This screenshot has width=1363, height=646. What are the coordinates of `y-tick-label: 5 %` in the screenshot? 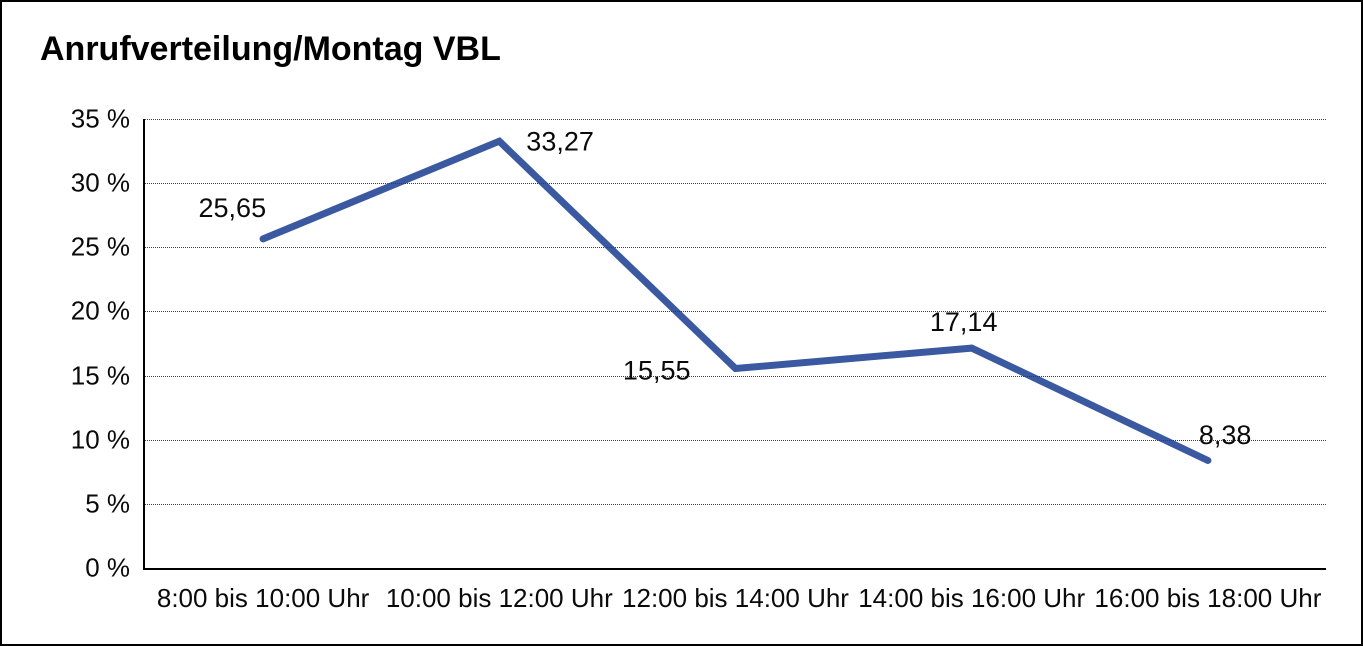 It's located at (107, 503).